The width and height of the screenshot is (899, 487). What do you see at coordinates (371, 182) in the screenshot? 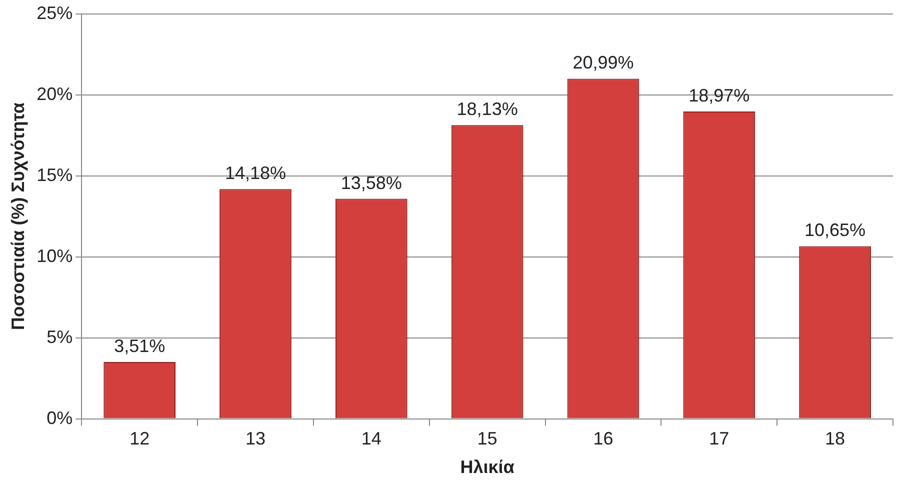
I see `data-label: 13,58%` at bounding box center [371, 182].